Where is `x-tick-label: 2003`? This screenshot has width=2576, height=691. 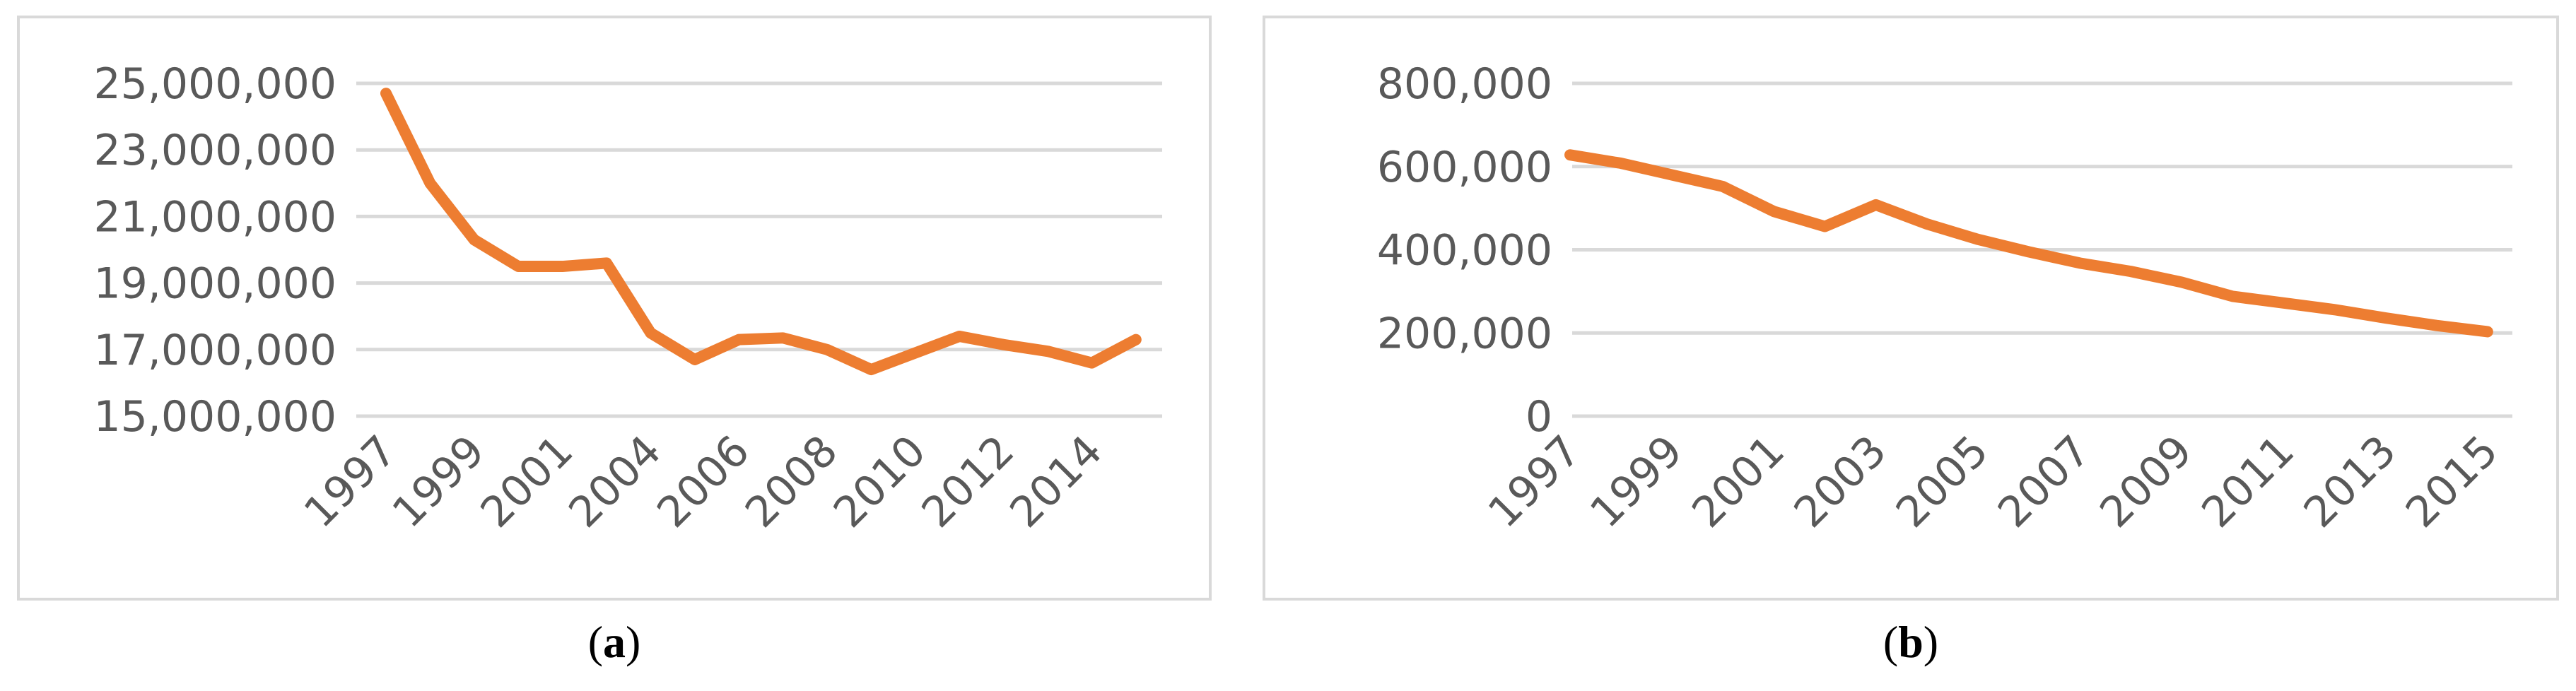
x-tick-label: 2003 is located at coordinates (1841, 481).